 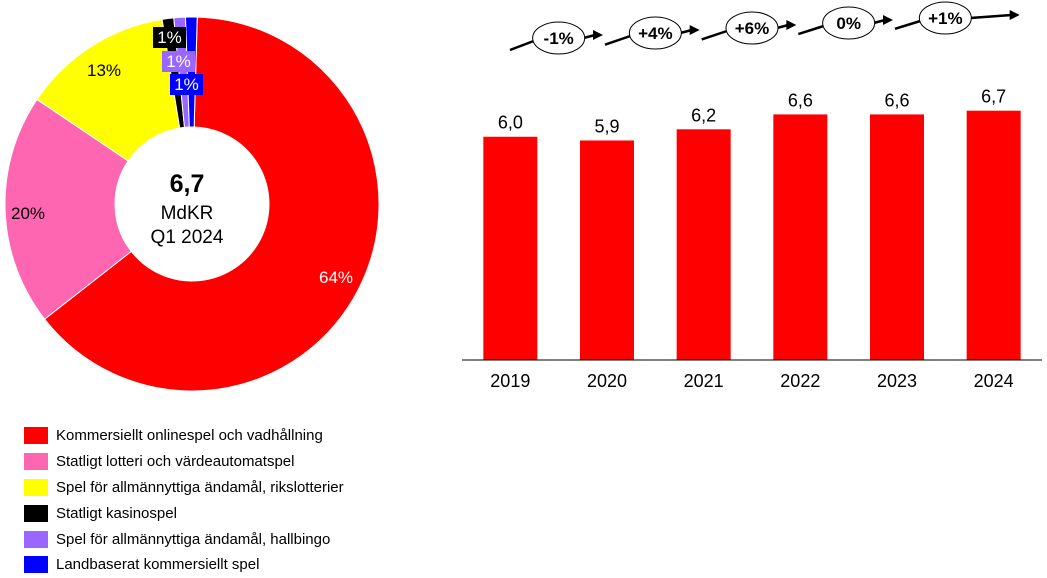 I want to click on legend-item-2: Statligt lotteri och värdeautomatspel, so click(x=184, y=462).